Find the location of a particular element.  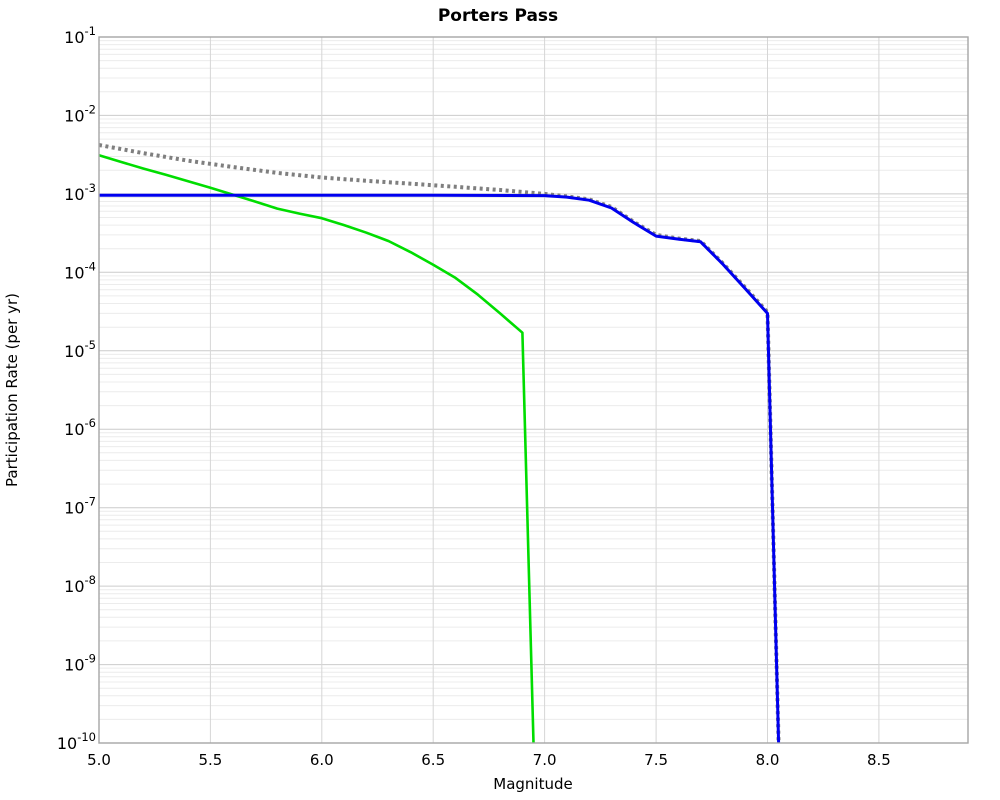

x-tick-label: 7.0 is located at coordinates (545, 760).